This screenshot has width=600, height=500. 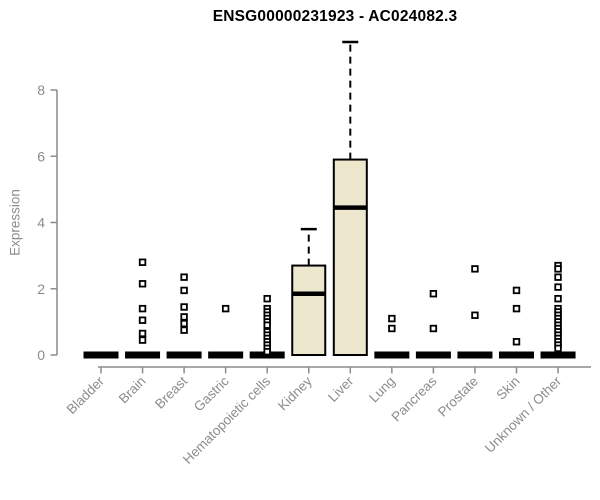 I want to click on box-kidney, so click(x=309, y=310).